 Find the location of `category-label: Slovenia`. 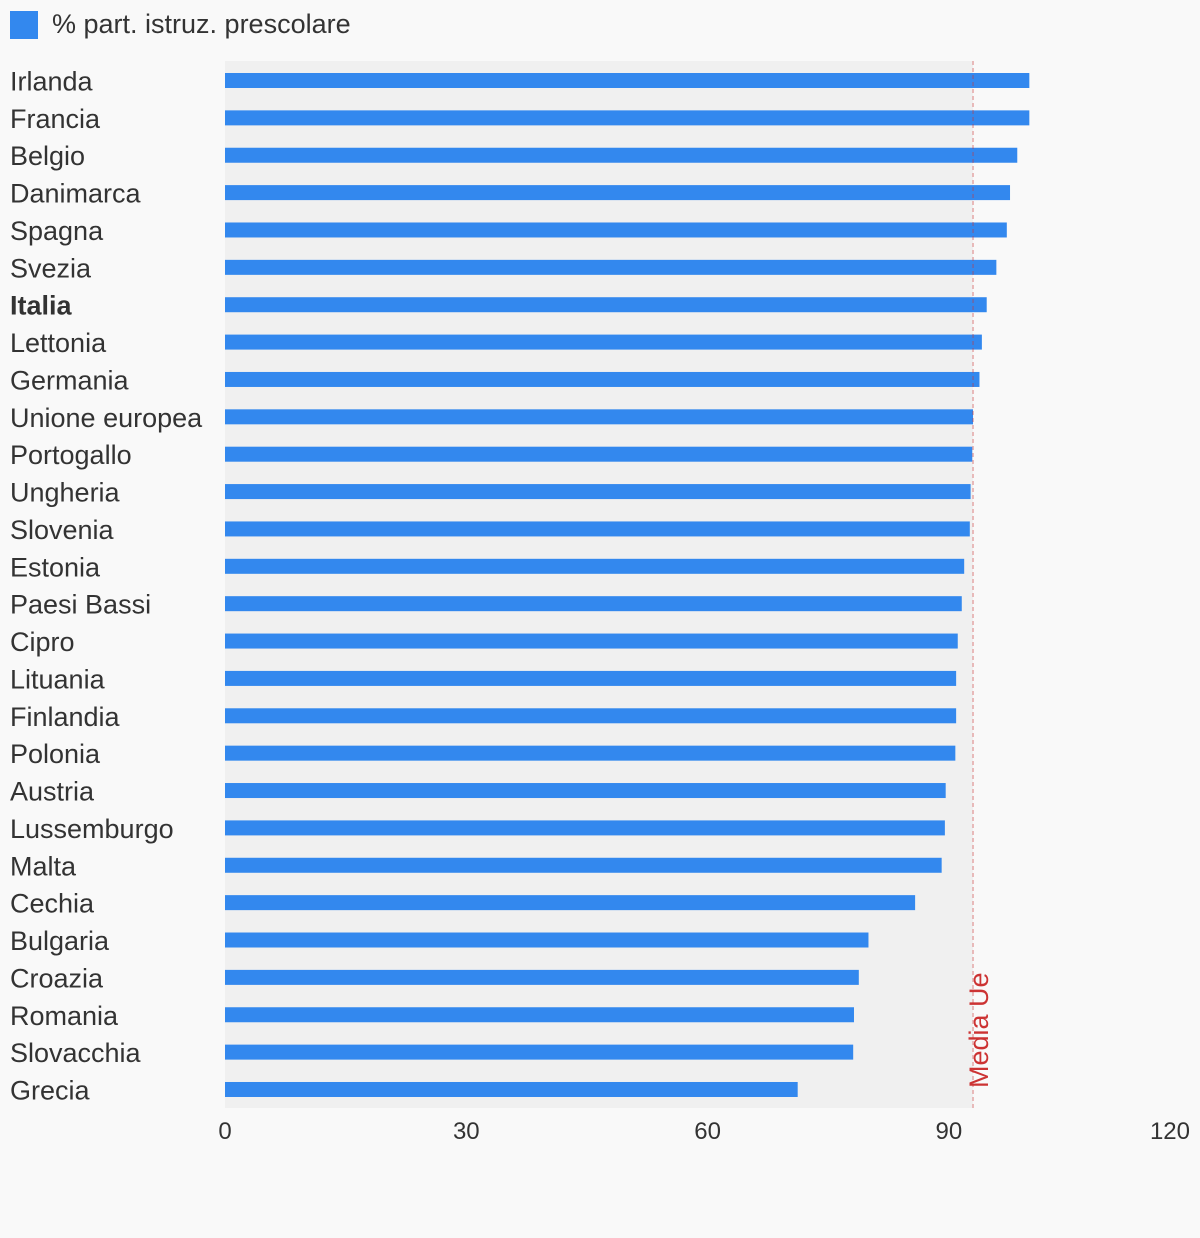

category-label: Slovenia is located at coordinates (62, 530).